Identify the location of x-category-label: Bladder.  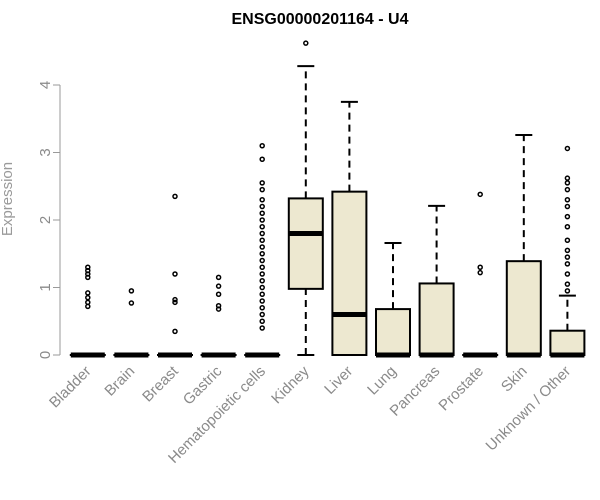
(70, 387).